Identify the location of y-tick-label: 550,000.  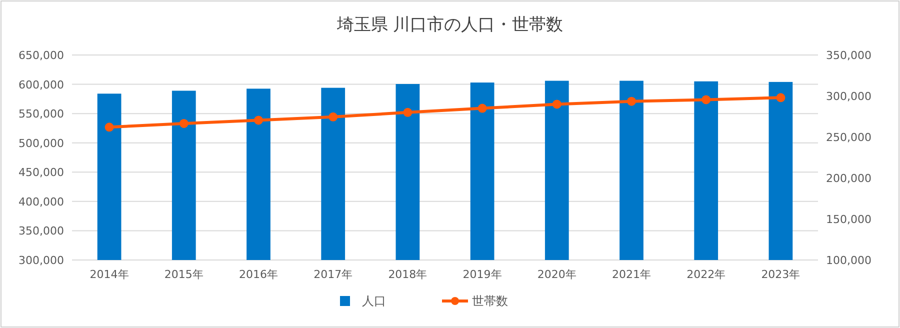
(41, 114).